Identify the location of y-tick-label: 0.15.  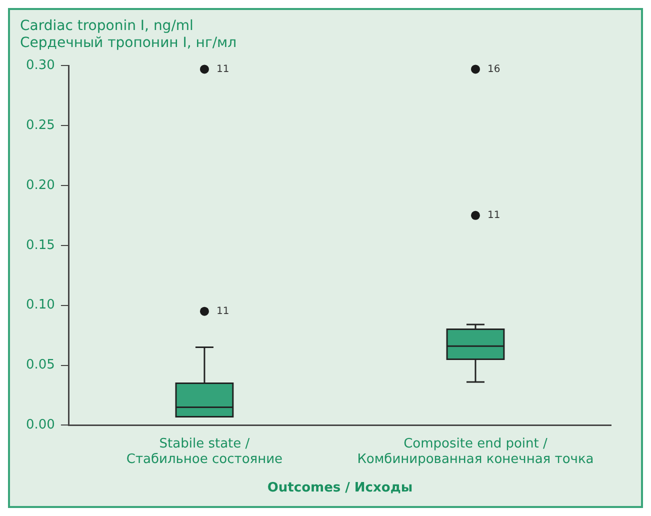
(40, 245).